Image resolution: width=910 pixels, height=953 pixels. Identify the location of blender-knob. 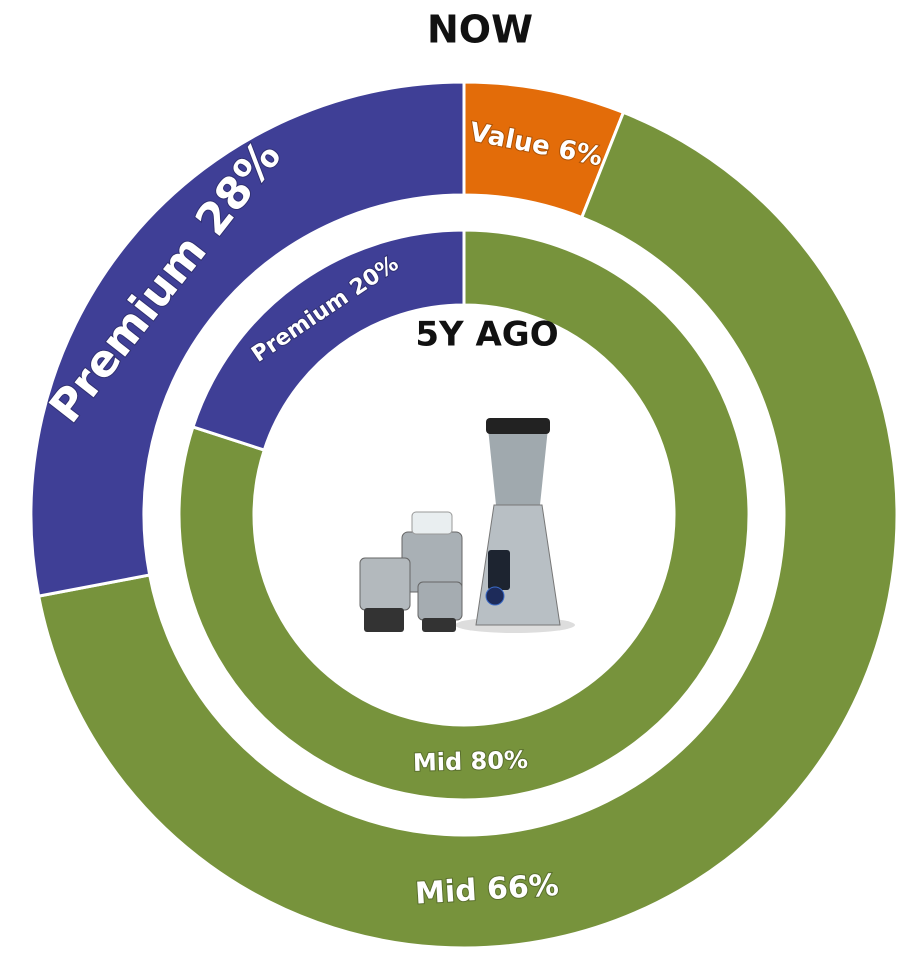
(495, 596).